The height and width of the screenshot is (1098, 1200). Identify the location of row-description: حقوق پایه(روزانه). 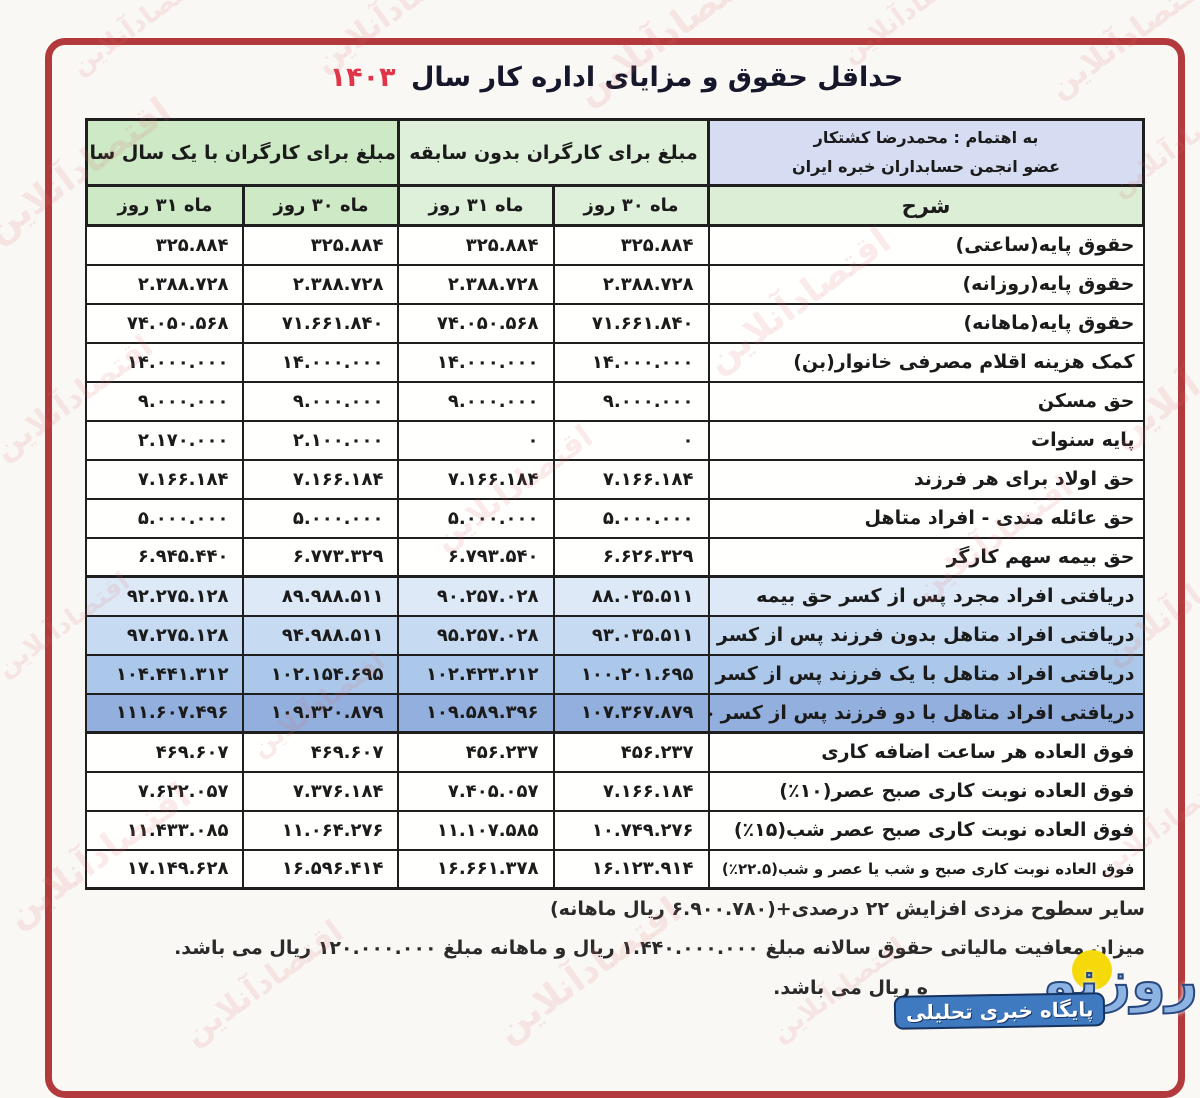
(926, 284).